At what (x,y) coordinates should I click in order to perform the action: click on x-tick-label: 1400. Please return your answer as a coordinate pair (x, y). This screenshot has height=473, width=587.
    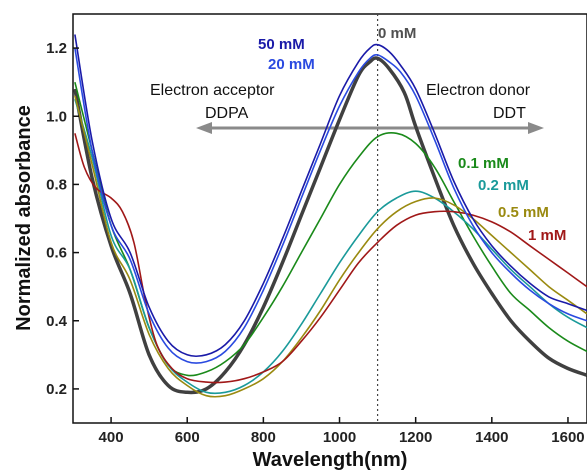
    Looking at the image, I should click on (491, 437).